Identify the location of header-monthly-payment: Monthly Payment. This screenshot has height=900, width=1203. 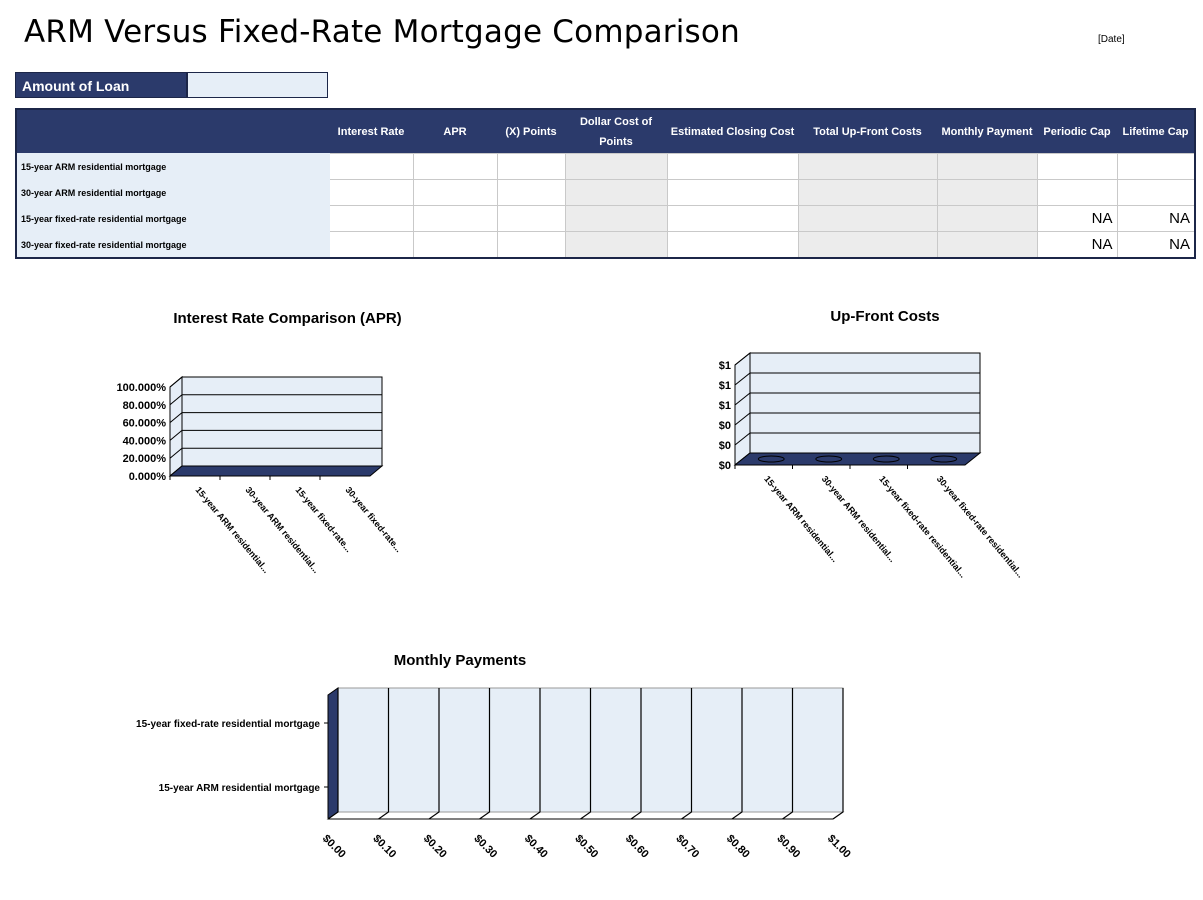
(987, 131).